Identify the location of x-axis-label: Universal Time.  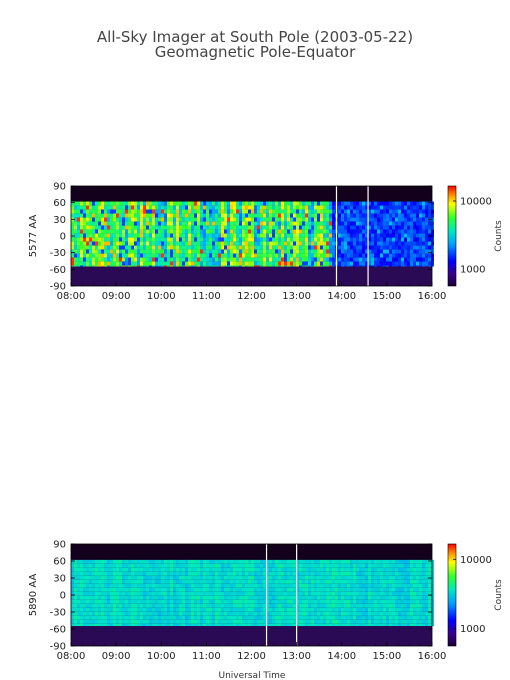
(252, 675).